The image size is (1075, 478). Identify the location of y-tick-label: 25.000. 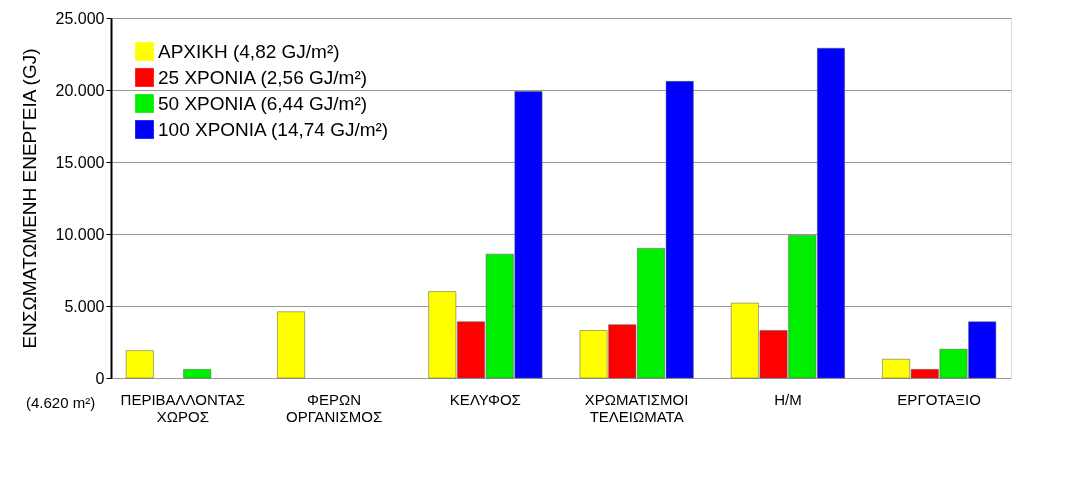
(80, 18).